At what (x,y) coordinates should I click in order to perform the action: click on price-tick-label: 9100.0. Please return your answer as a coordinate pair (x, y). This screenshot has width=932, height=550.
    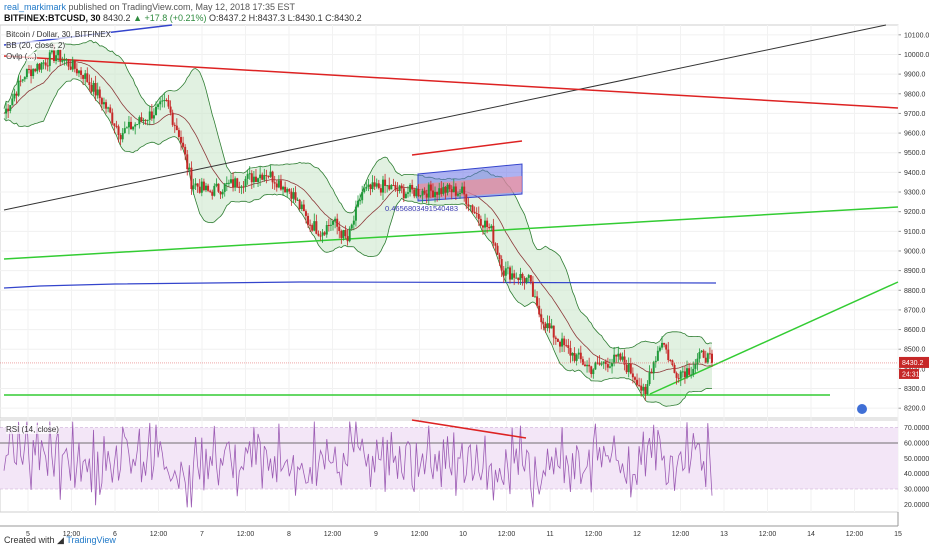
    Looking at the image, I should click on (915, 232).